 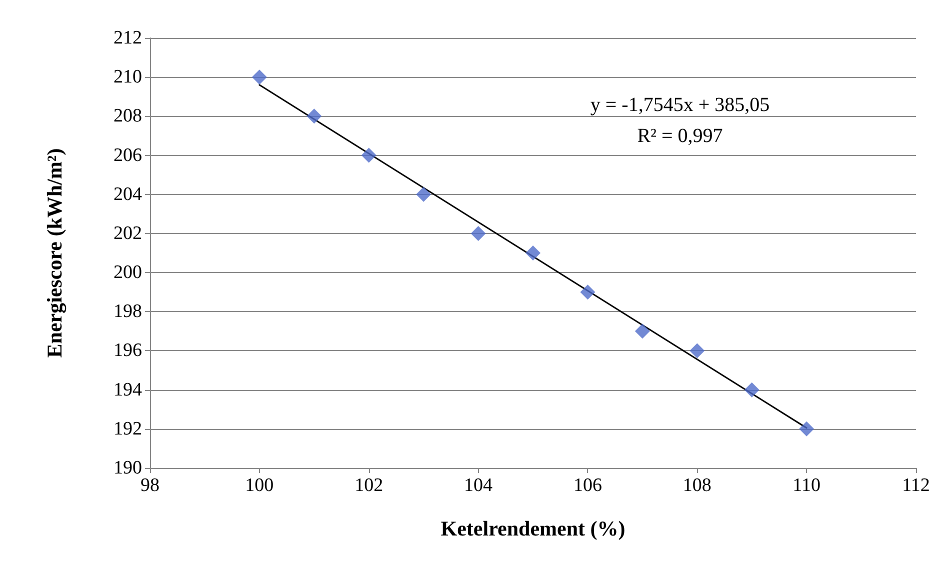 What do you see at coordinates (128, 38) in the screenshot?
I see `y-tick-label: 212` at bounding box center [128, 38].